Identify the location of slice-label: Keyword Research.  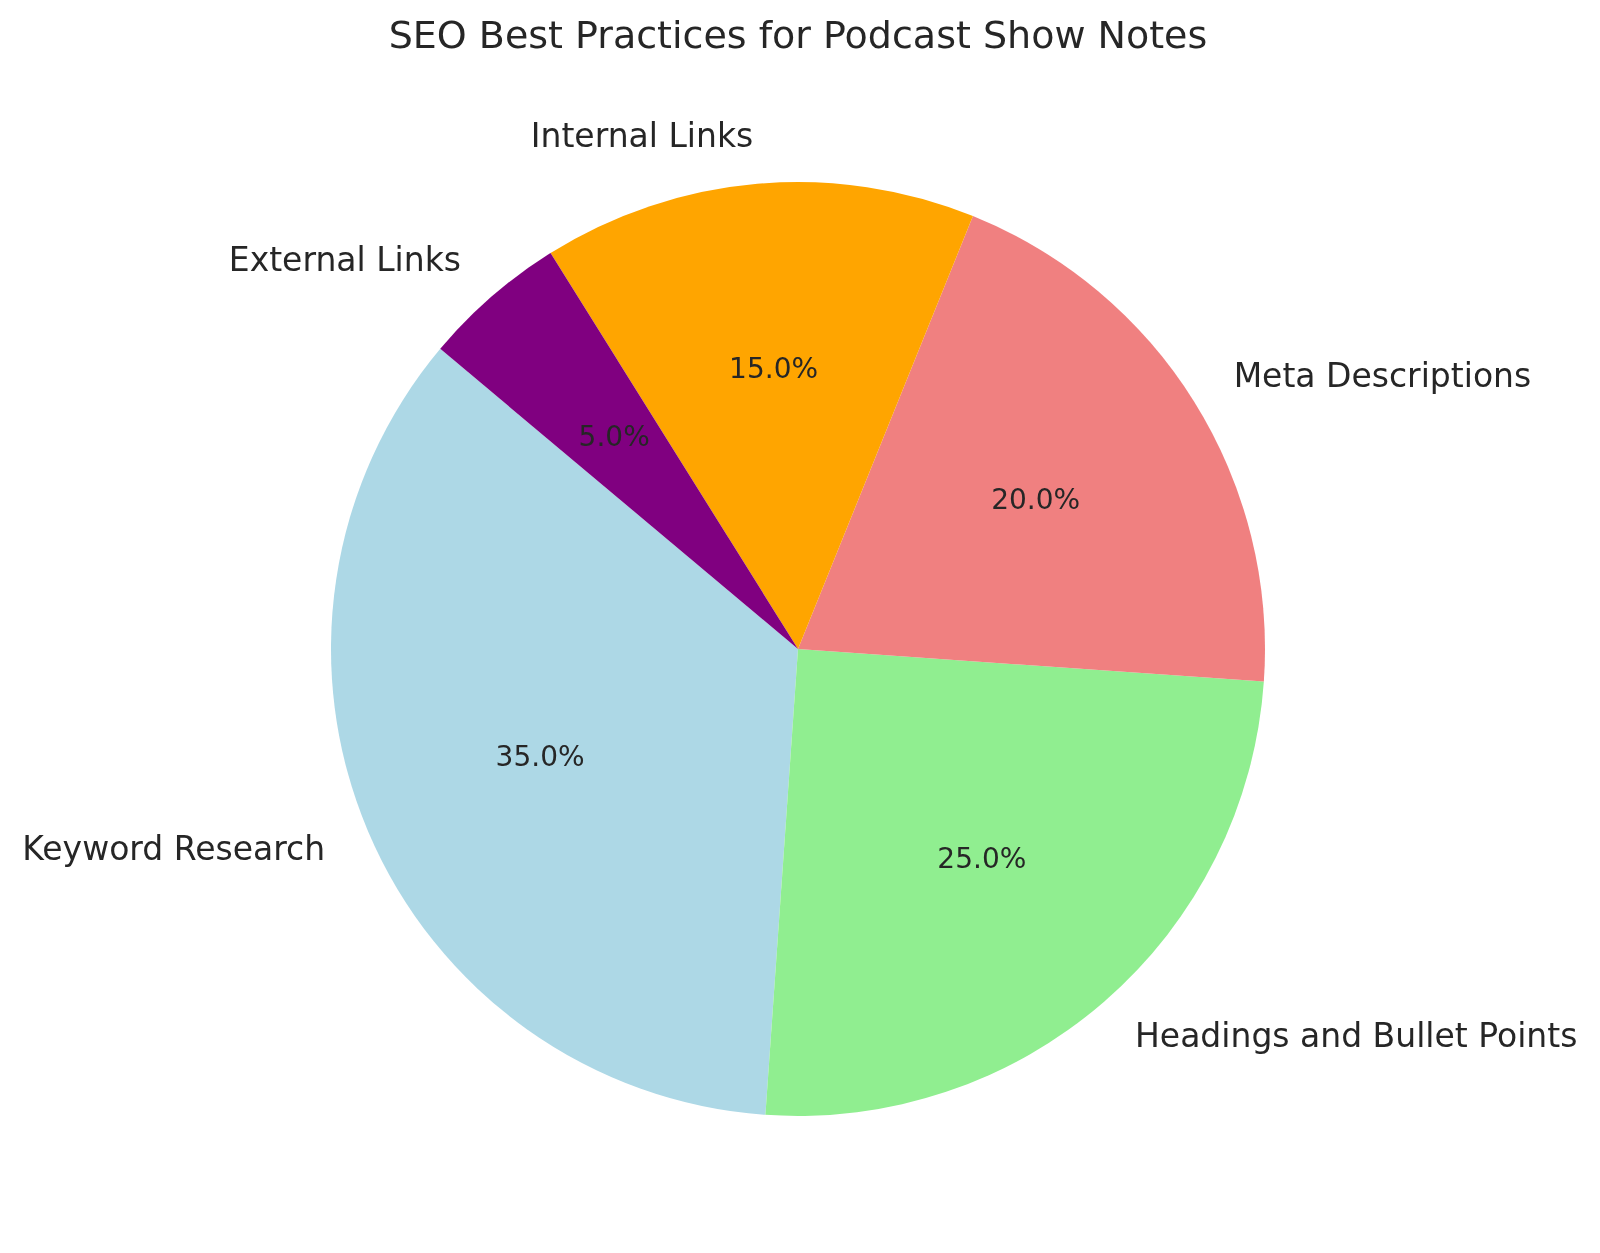
(174, 848).